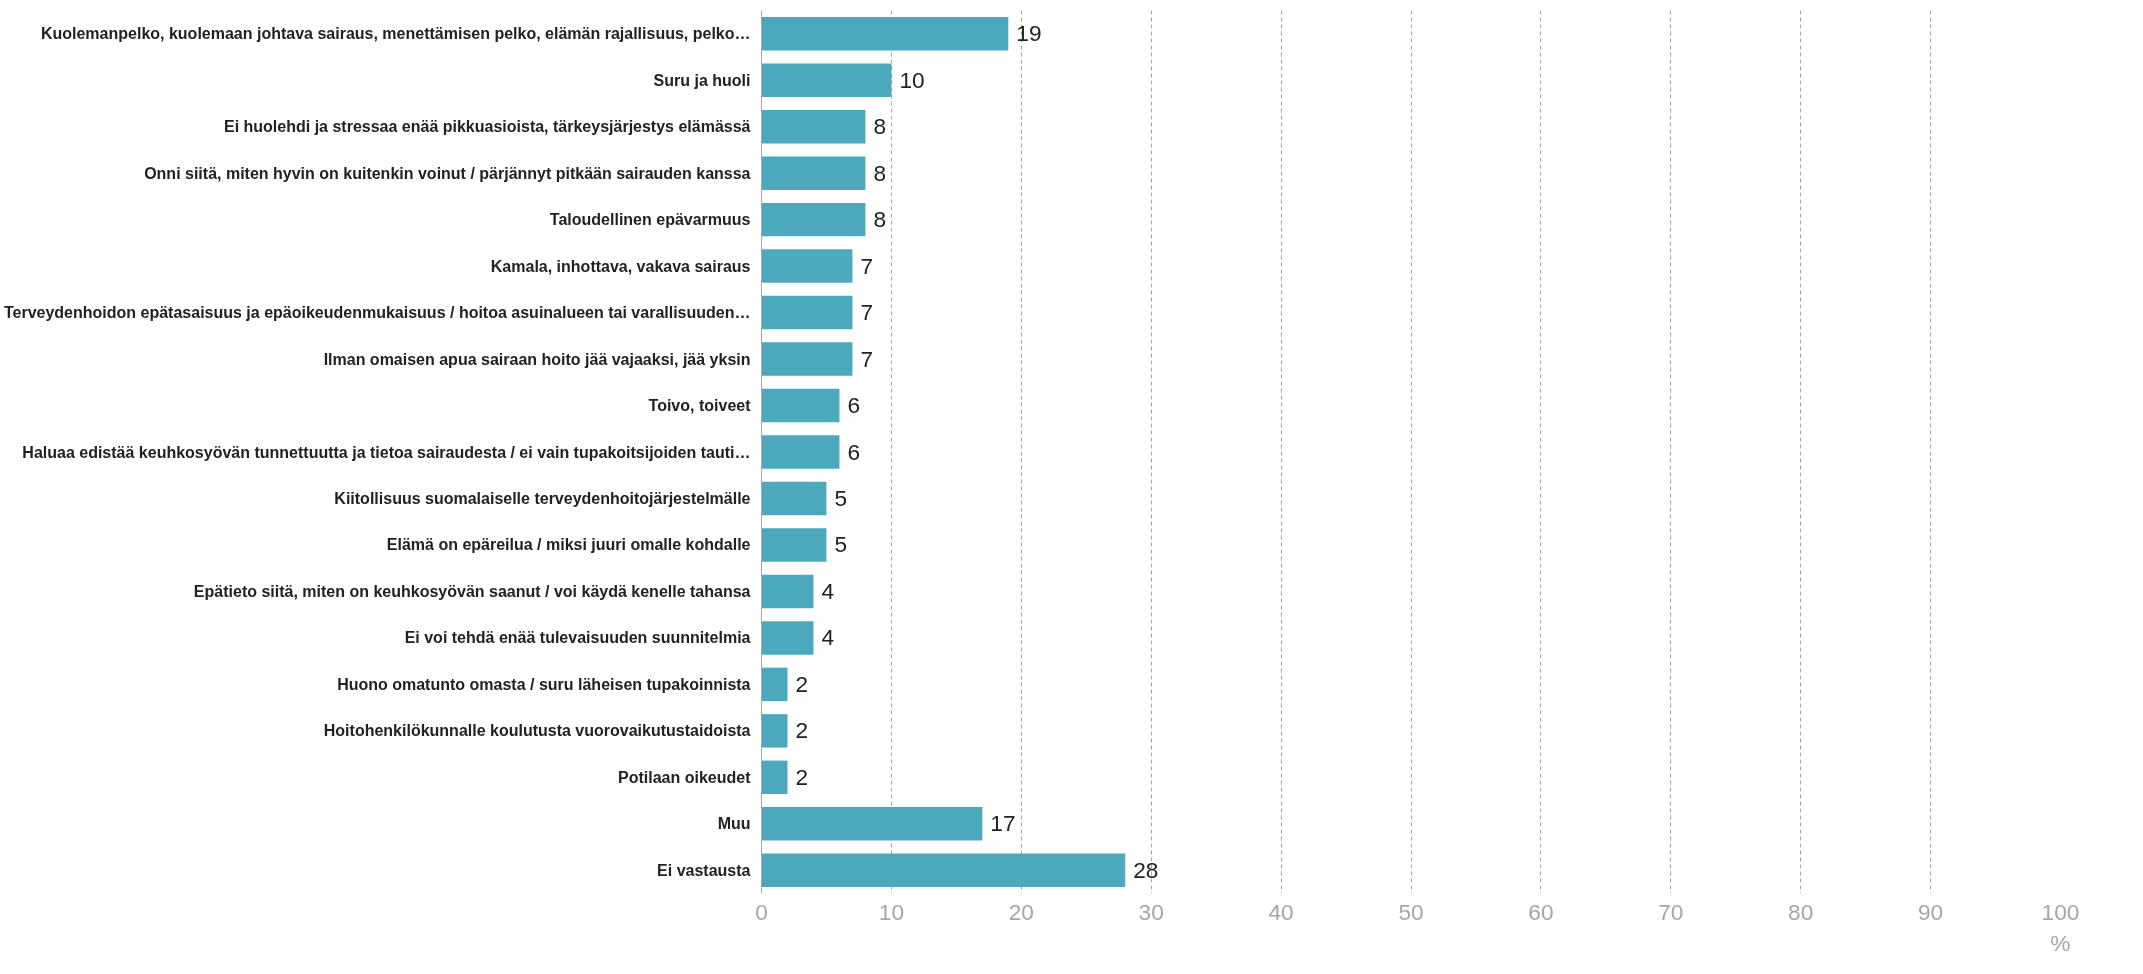 The width and height of the screenshot is (2143, 974). I want to click on y-tick-label: Kamala, inhottava, vakava sairaus, so click(620, 266).